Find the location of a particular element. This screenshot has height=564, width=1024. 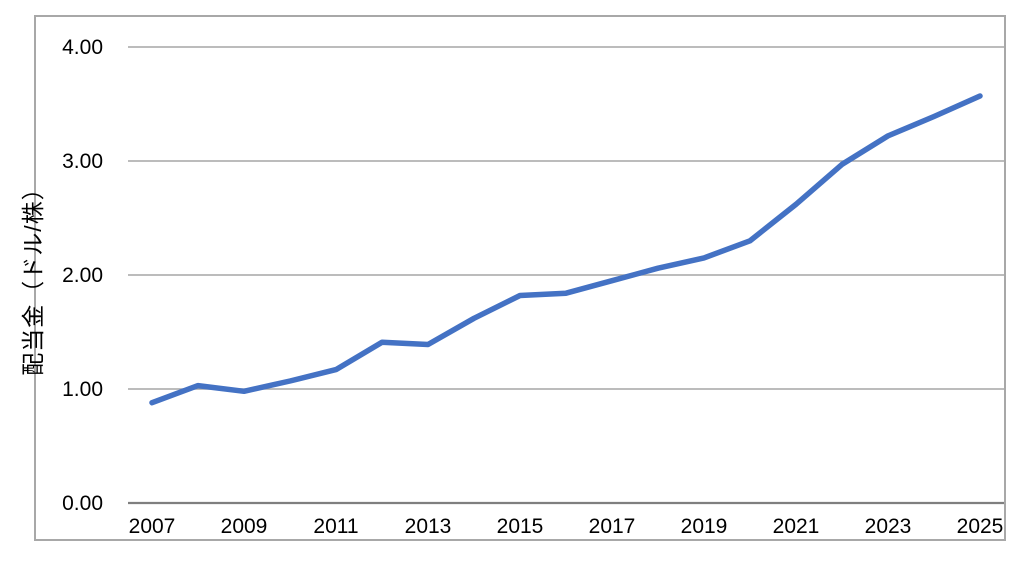

x-tick-2023: 2023 is located at coordinates (888, 526).